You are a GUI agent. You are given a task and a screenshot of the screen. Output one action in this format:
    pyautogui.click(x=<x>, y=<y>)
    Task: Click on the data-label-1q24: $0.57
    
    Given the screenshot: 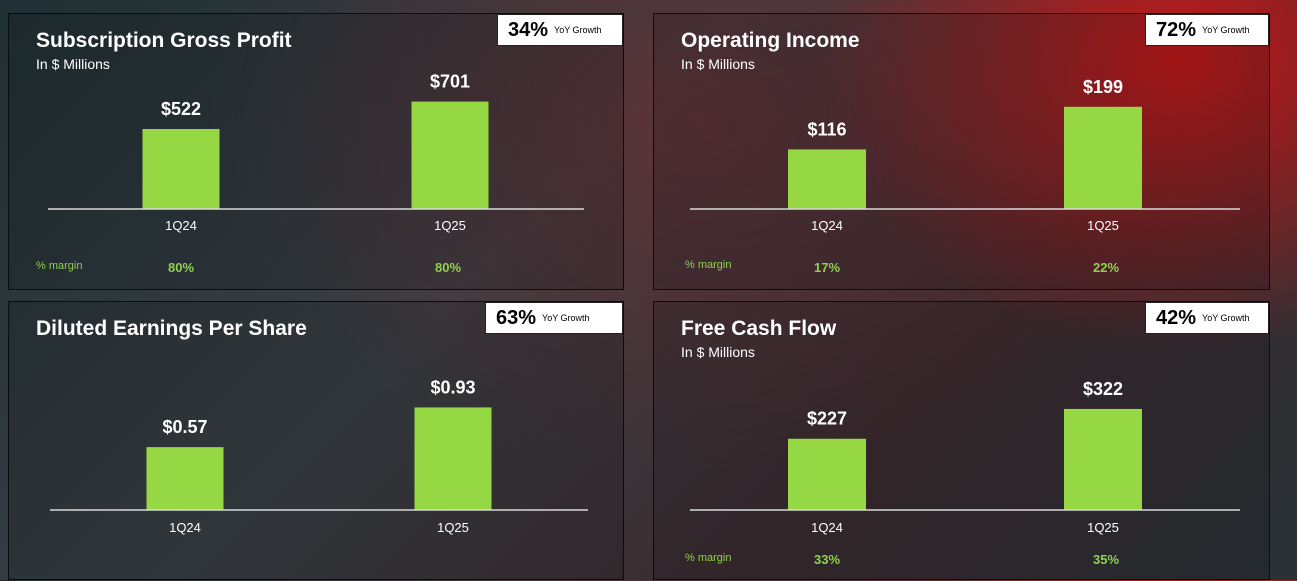 What is the action you would take?
    pyautogui.click(x=184, y=427)
    